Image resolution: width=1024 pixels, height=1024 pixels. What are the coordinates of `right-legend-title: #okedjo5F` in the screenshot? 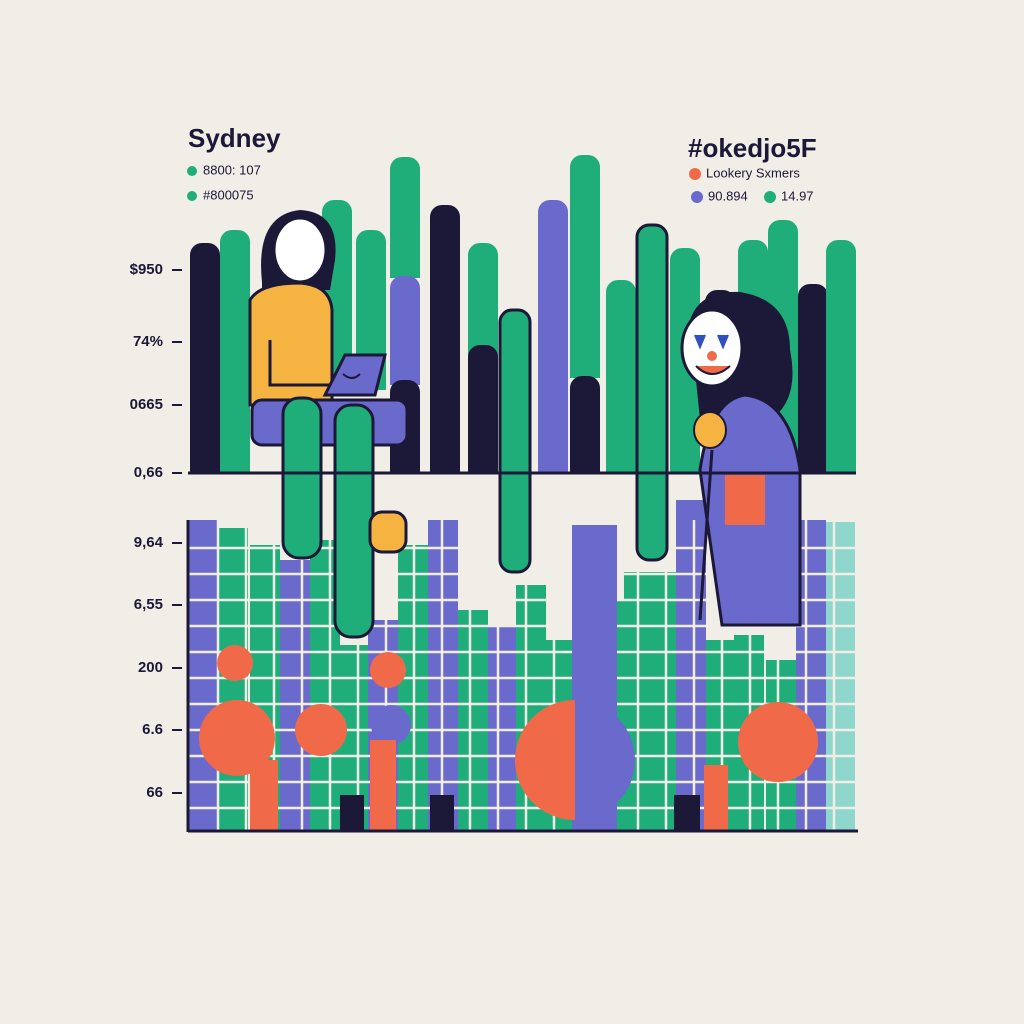 It's located at (752, 148).